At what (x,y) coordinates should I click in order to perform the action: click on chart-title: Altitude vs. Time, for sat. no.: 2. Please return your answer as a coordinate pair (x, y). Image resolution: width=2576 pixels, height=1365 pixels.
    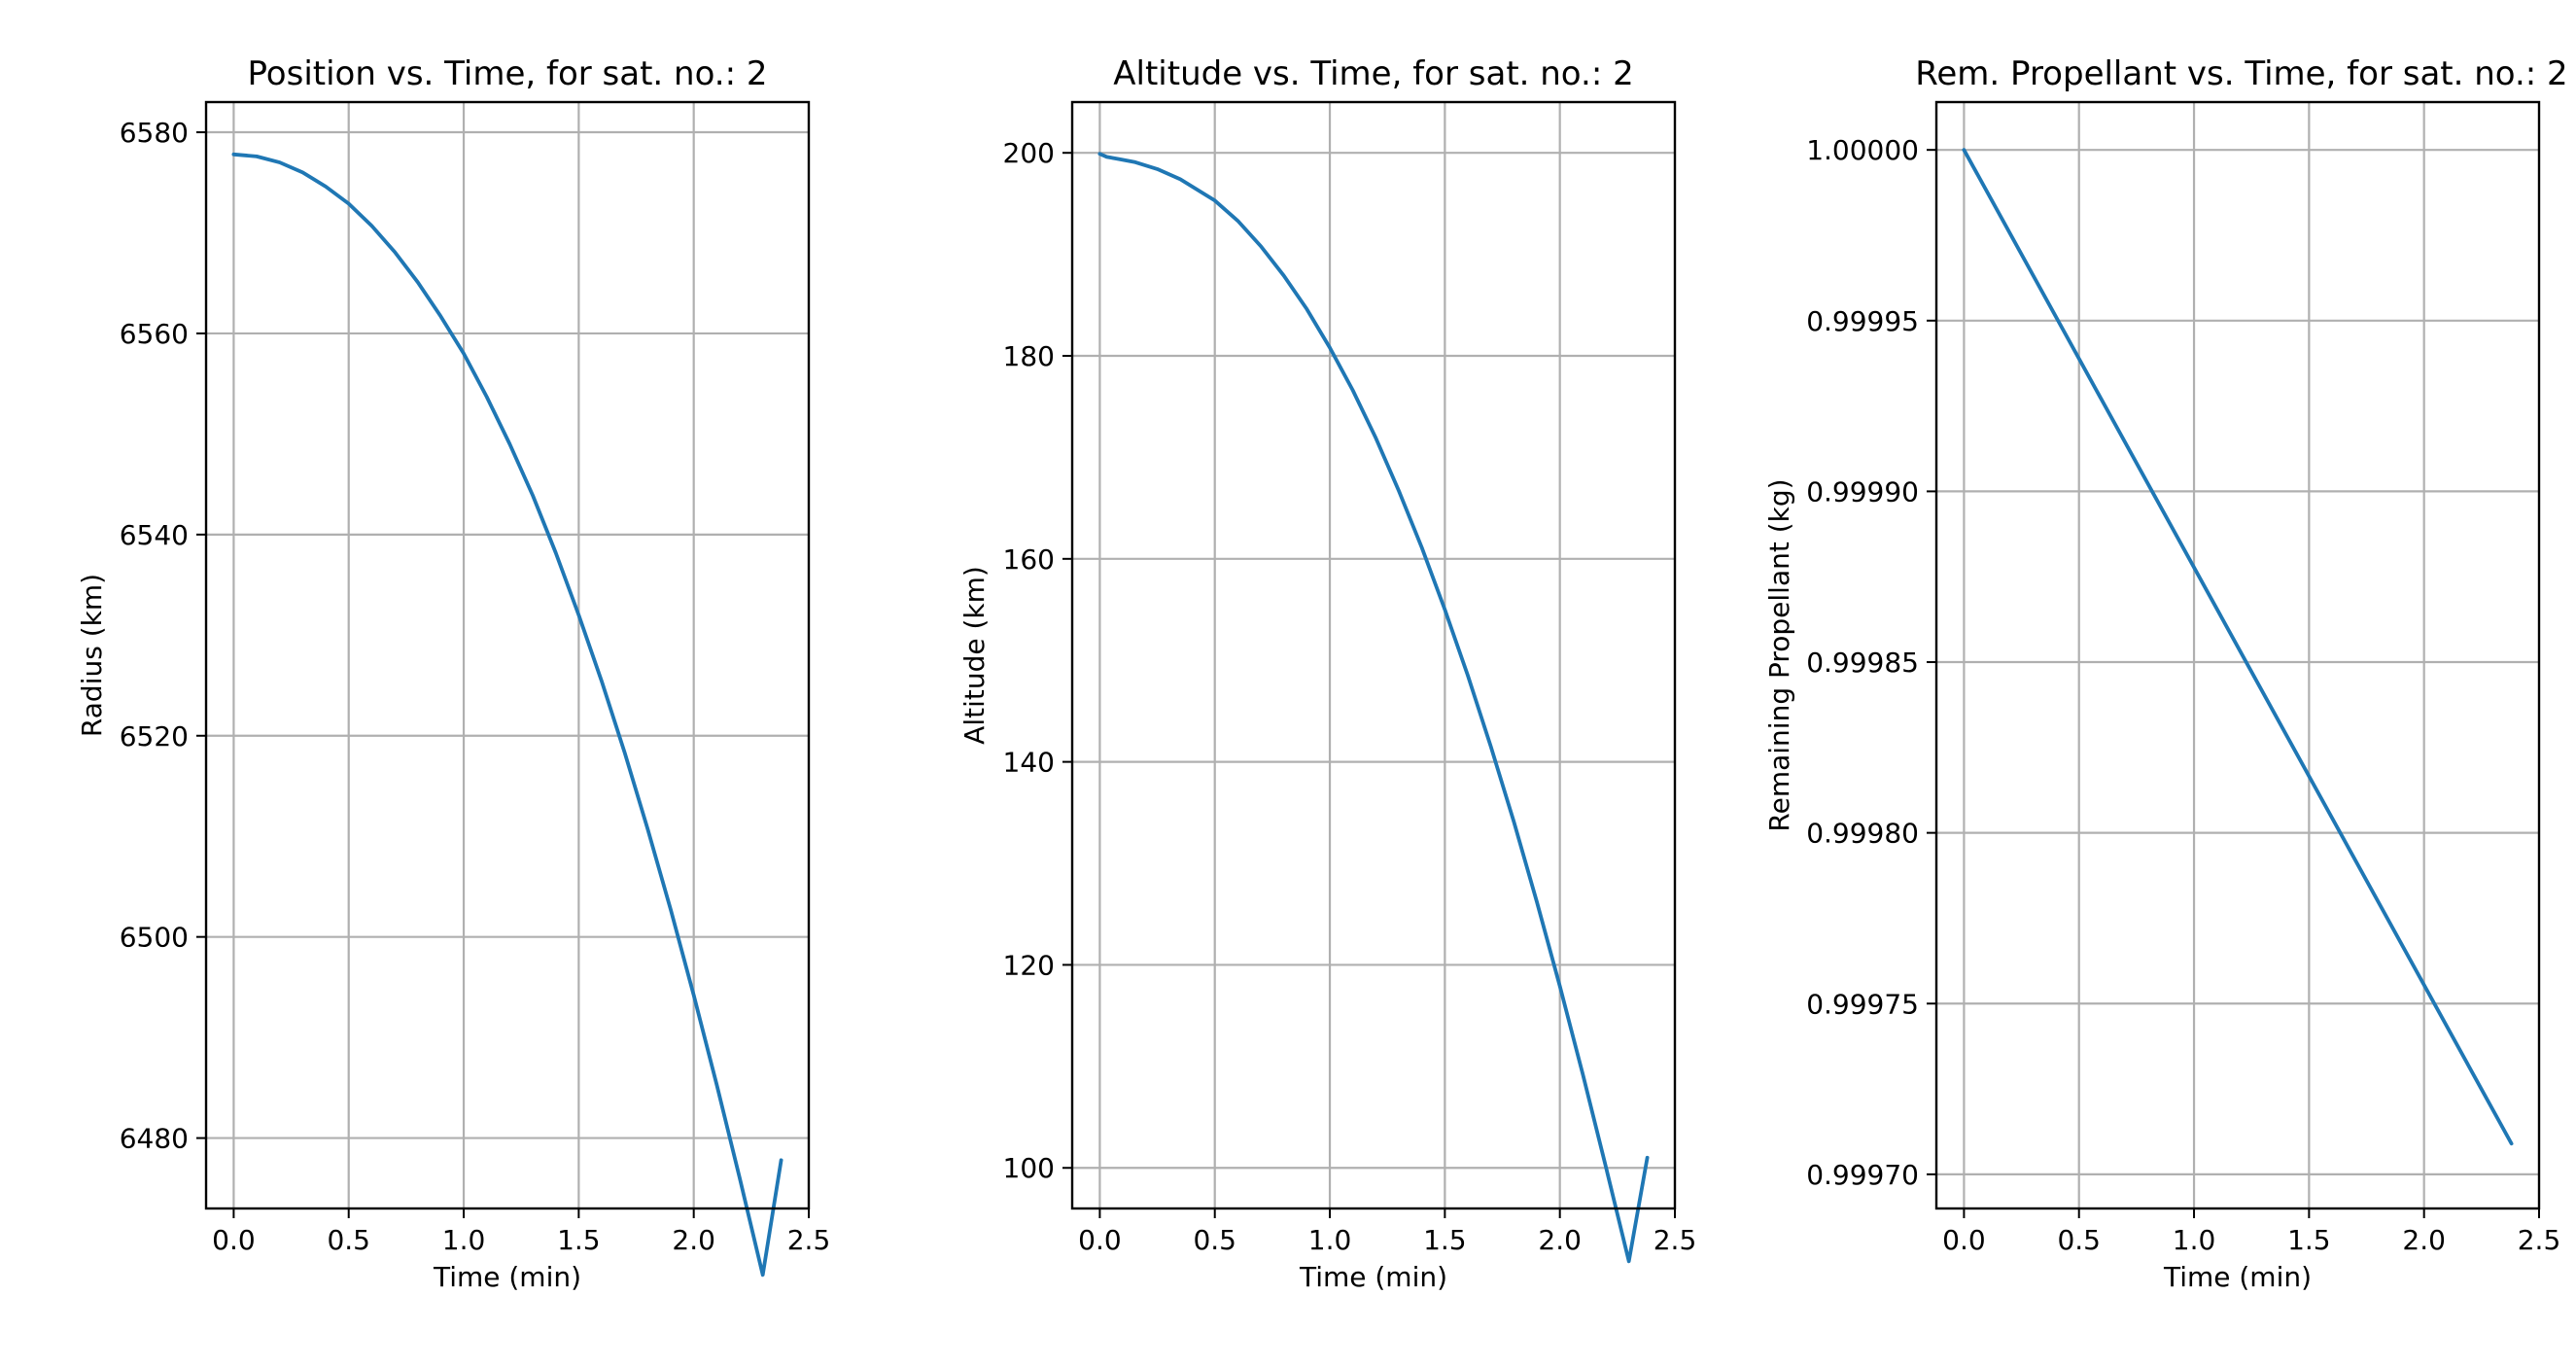
    Looking at the image, I should click on (1373, 73).